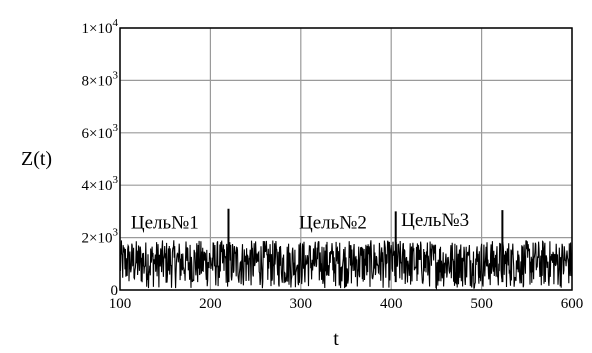 The image size is (592, 353). I want to click on y-tick-label: 0, so click(115, 291).